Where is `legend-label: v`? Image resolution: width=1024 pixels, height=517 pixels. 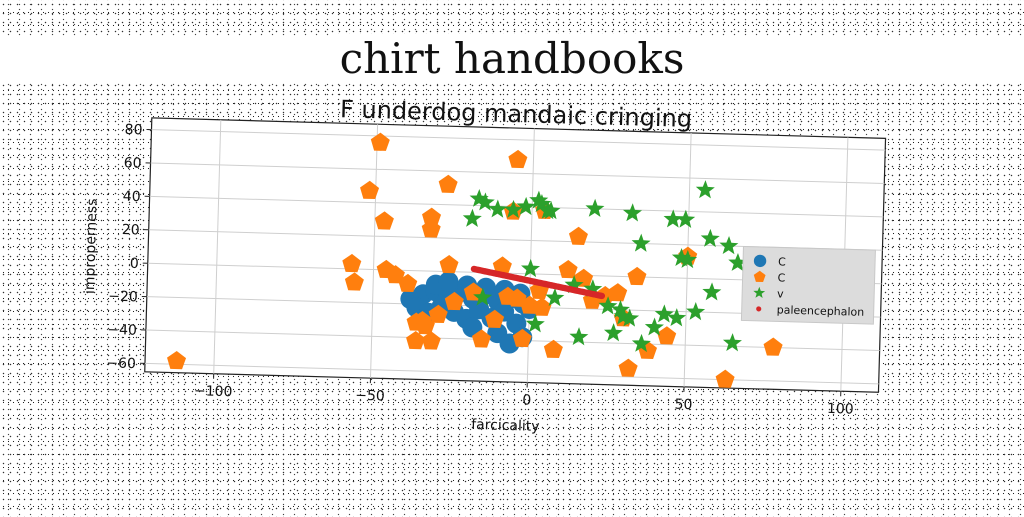
legend-label: v is located at coordinates (780, 293).